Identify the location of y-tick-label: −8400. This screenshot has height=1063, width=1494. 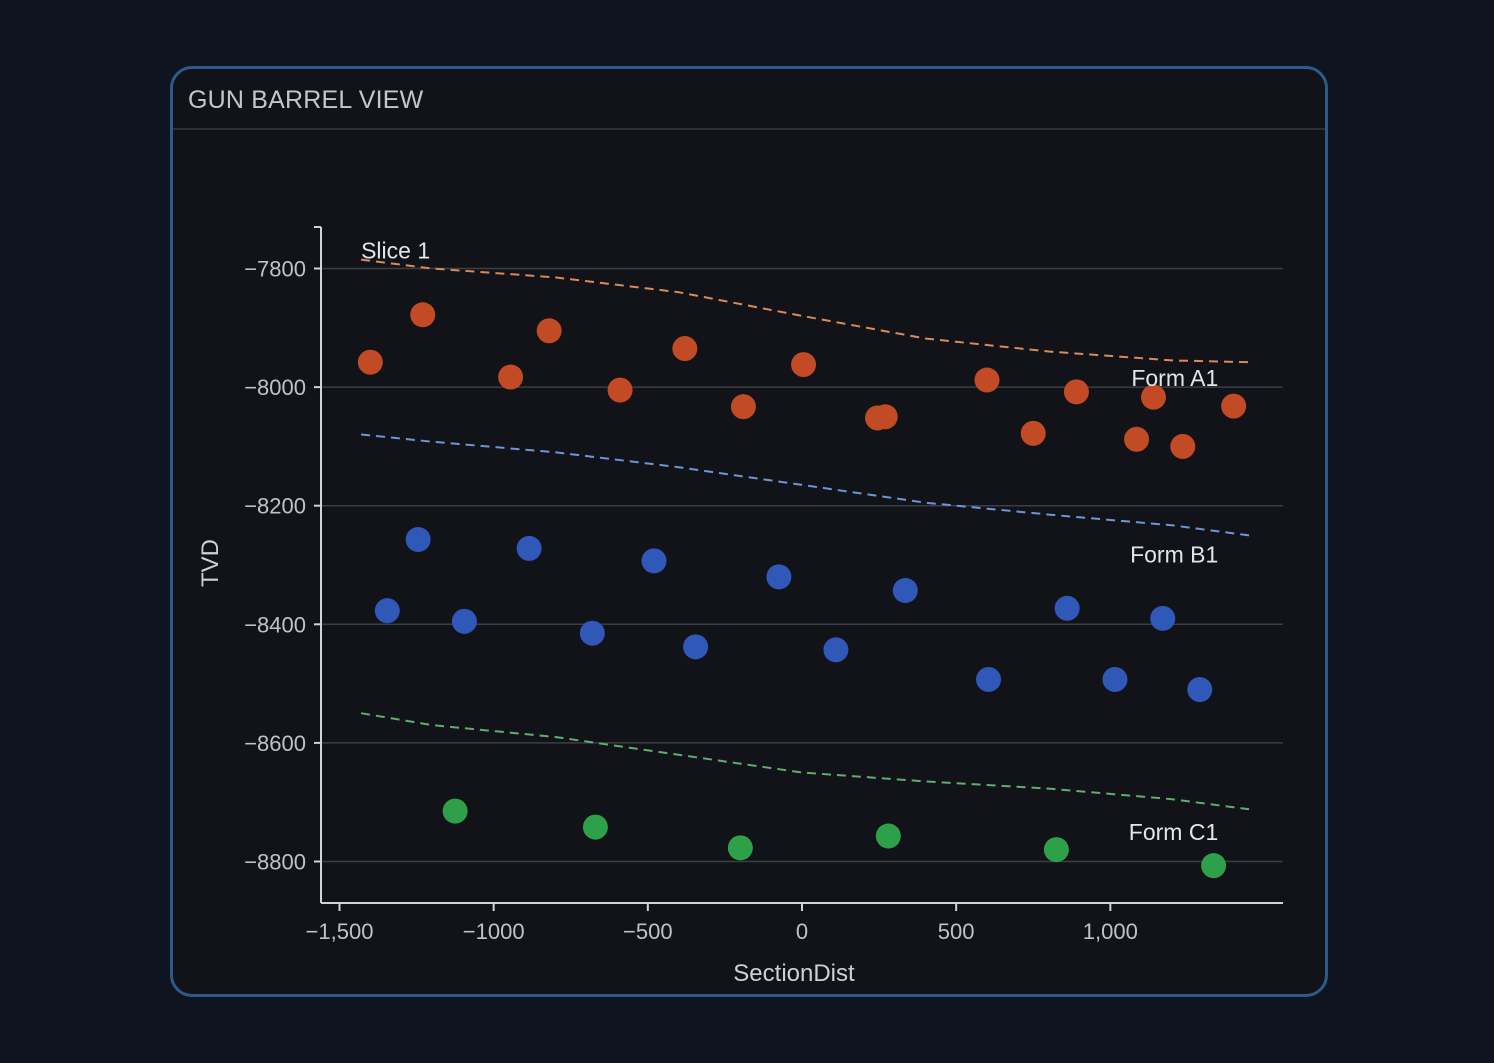
(275, 624).